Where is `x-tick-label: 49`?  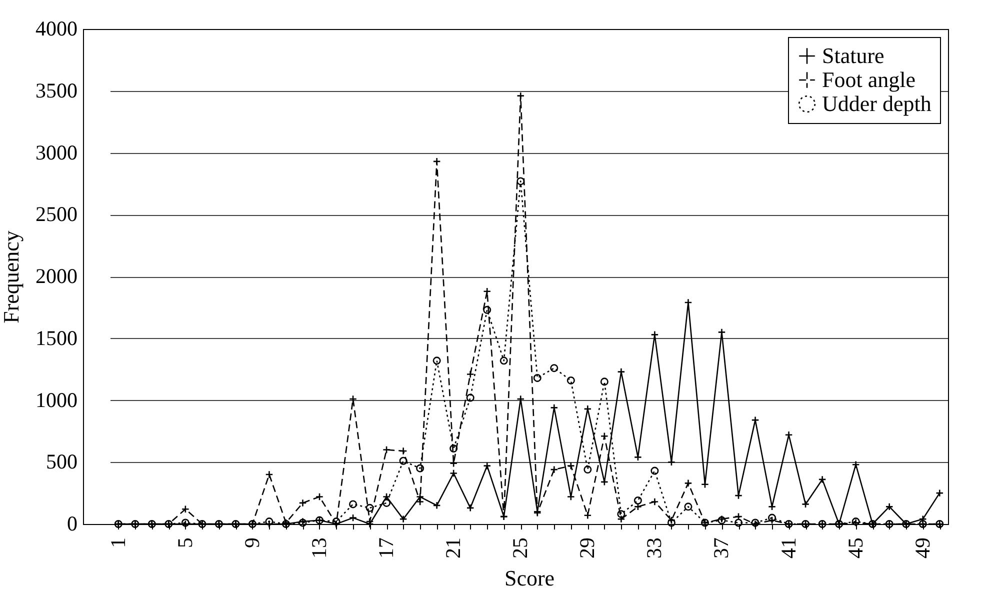 x-tick-label: 49 is located at coordinates (922, 548).